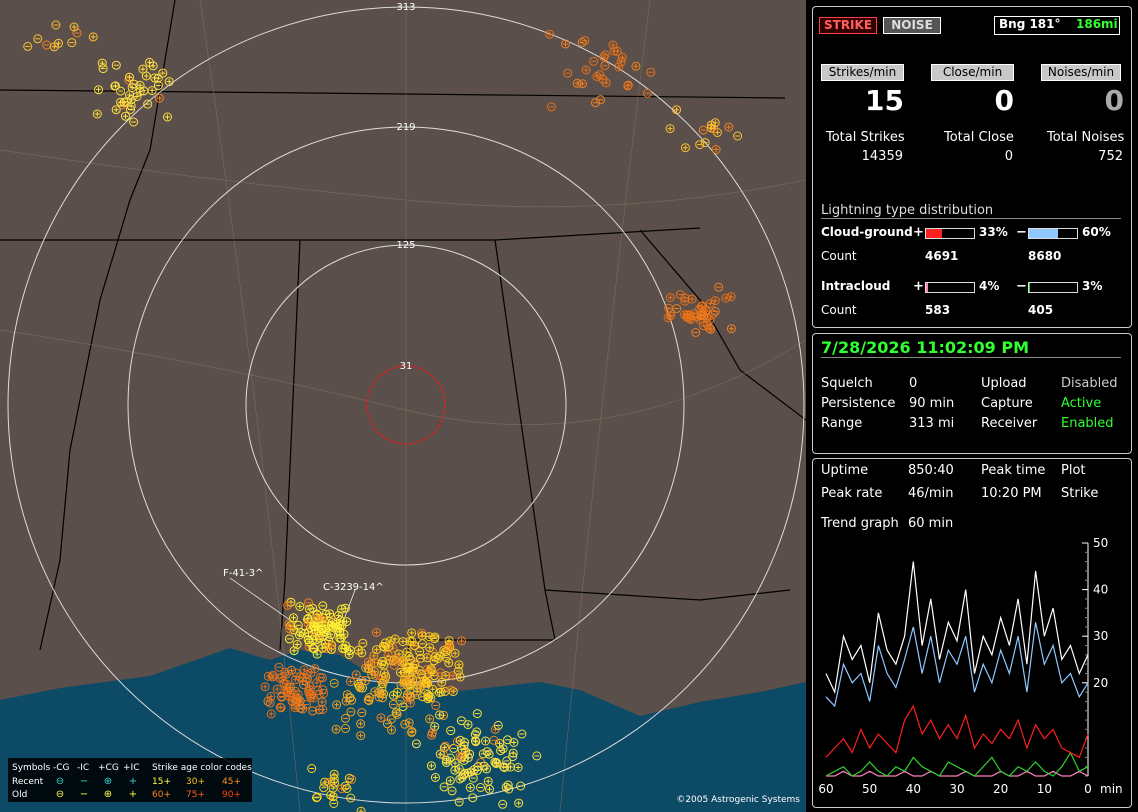 Image resolution: width=1138 pixels, height=812 pixels. What do you see at coordinates (931, 523) in the screenshot?
I see `trend-span: 60 min` at bounding box center [931, 523].